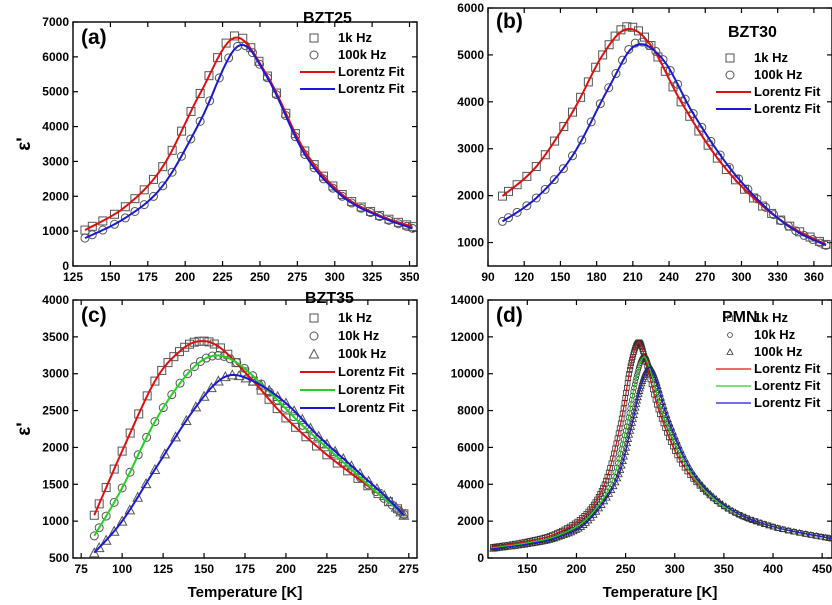 The height and width of the screenshot is (605, 832). What do you see at coordinates (771, 57) in the screenshot?
I see `legend-label: 1k Hz` at bounding box center [771, 57].